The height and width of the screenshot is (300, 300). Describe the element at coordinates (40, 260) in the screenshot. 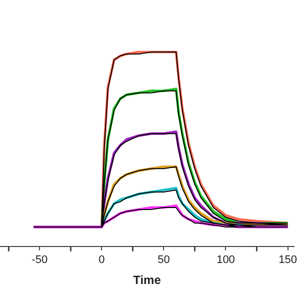

I see `x-tick-label: -50` at that location.